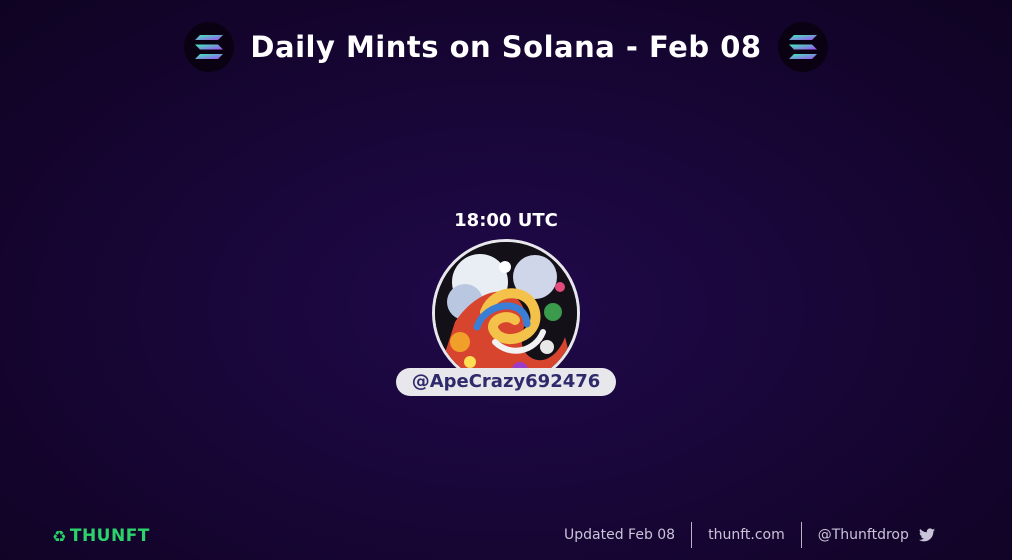 Image resolution: width=1012 pixels, height=560 pixels. I want to click on thunft-logo: ♻ THUNFT, so click(101, 536).